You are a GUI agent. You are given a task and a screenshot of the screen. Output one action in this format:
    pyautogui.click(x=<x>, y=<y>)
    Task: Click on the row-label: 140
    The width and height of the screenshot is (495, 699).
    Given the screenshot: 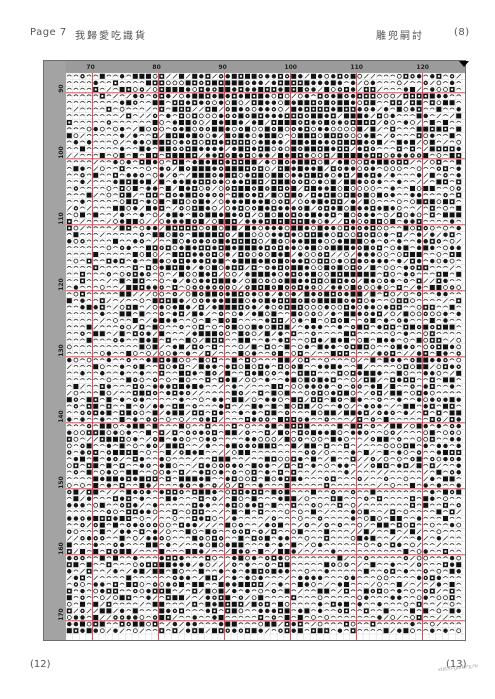 What is the action you would take?
    pyautogui.click(x=61, y=416)
    